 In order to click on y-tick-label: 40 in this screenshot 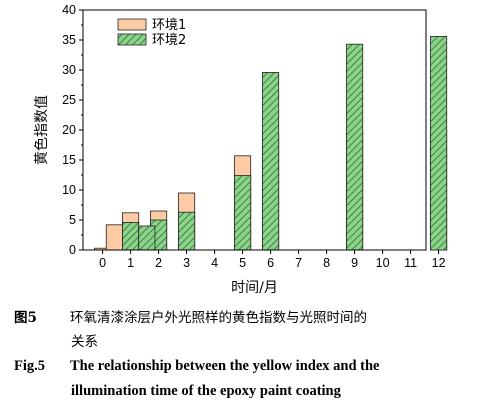, I will do `click(69, 10)`.